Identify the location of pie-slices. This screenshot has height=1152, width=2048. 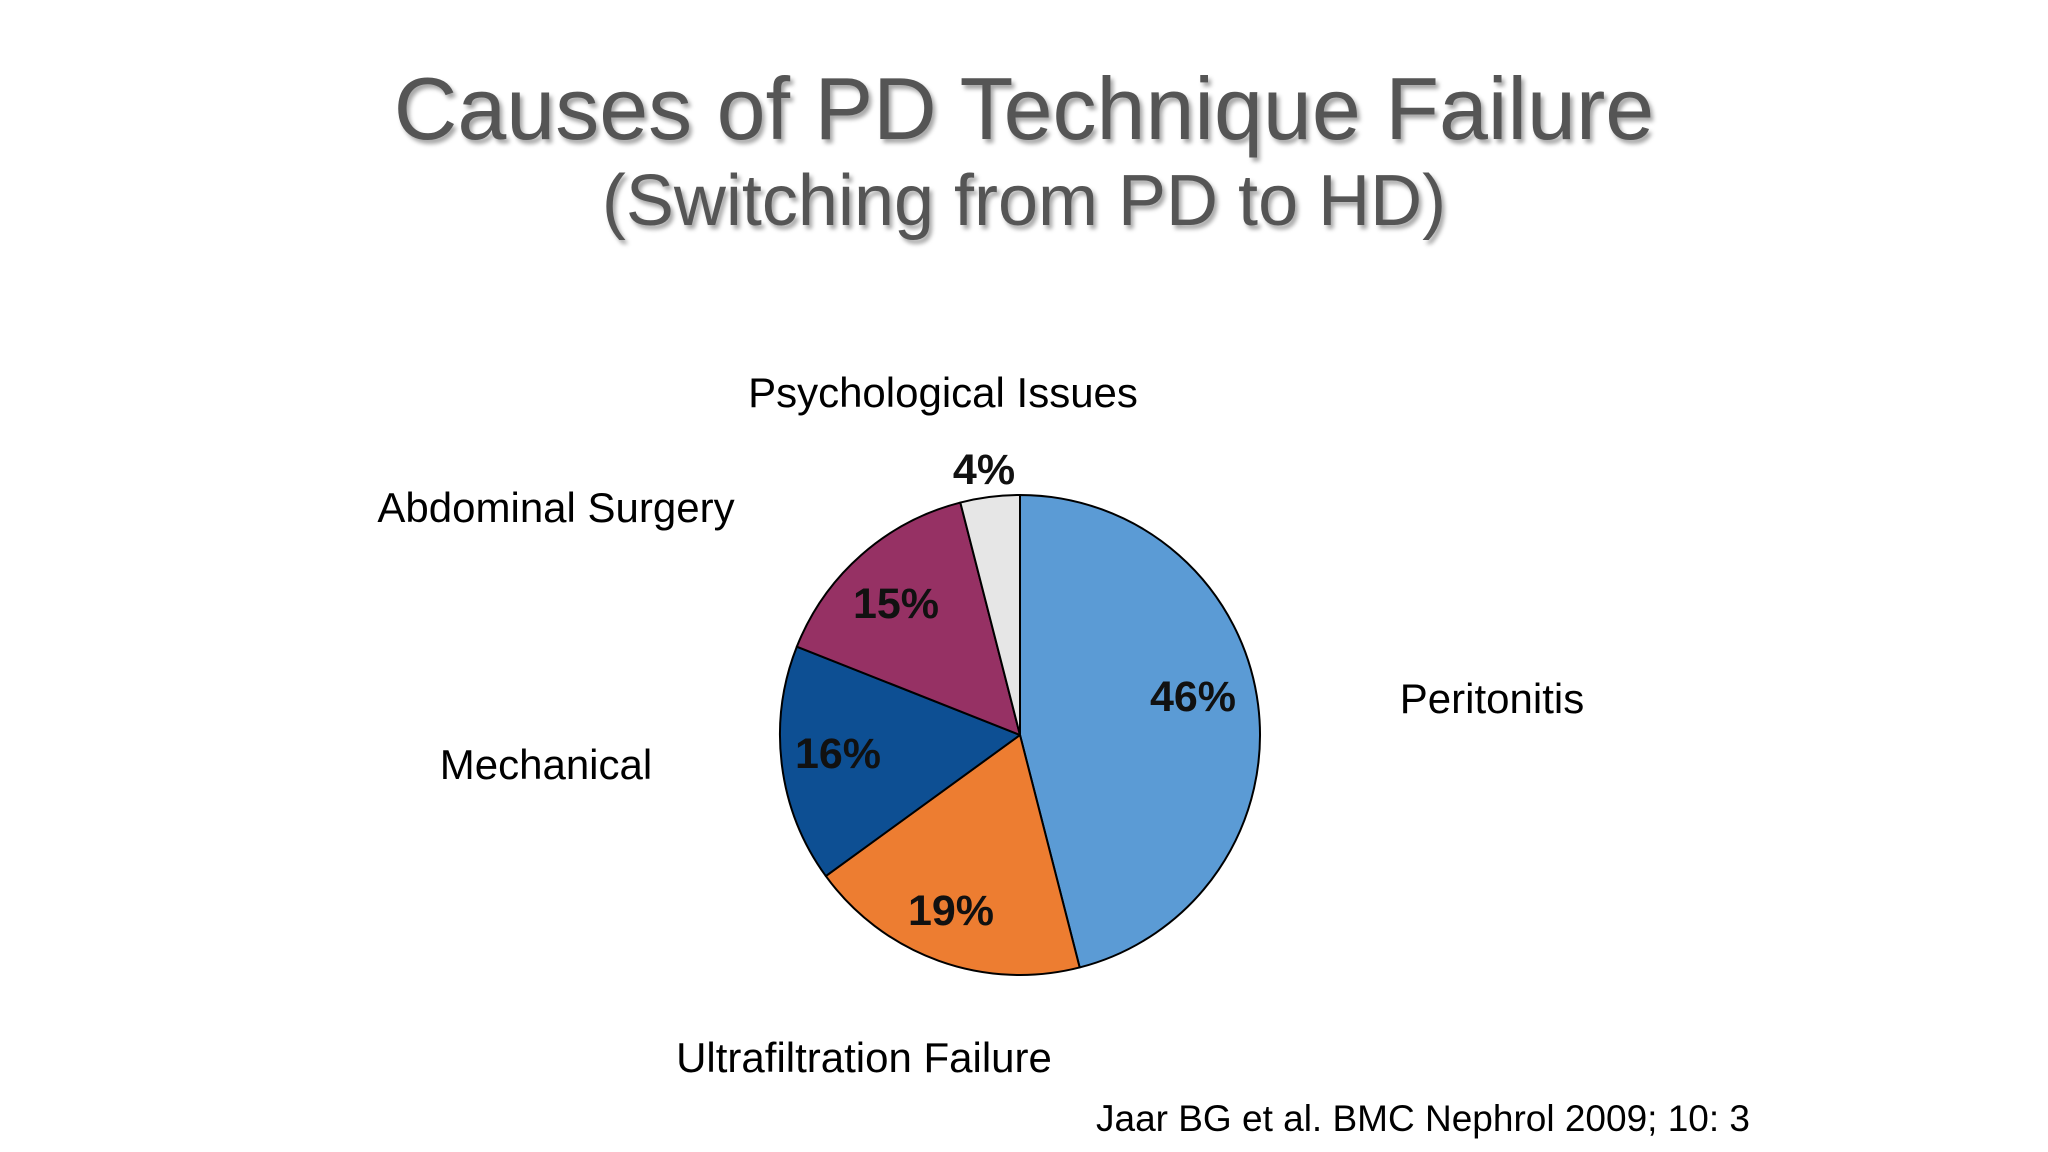
(1020, 735).